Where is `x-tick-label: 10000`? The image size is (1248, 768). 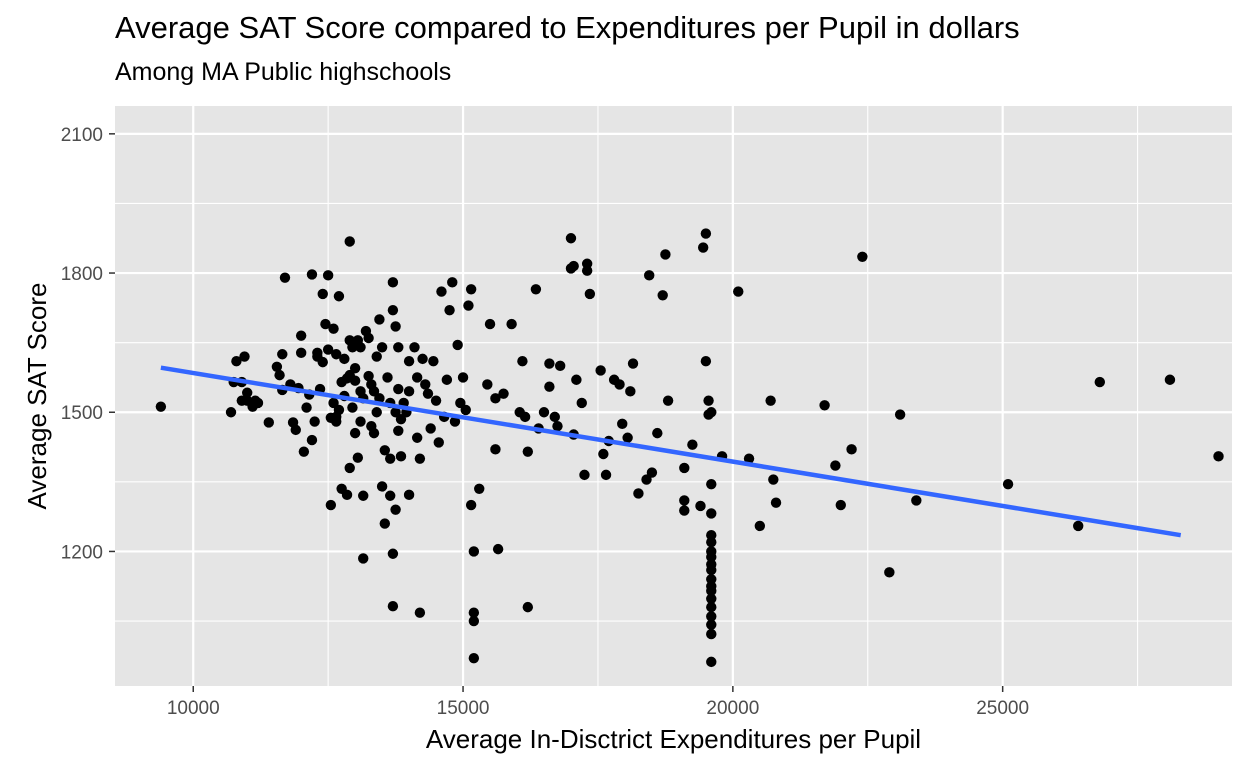
x-tick-label: 10000 is located at coordinates (193, 708).